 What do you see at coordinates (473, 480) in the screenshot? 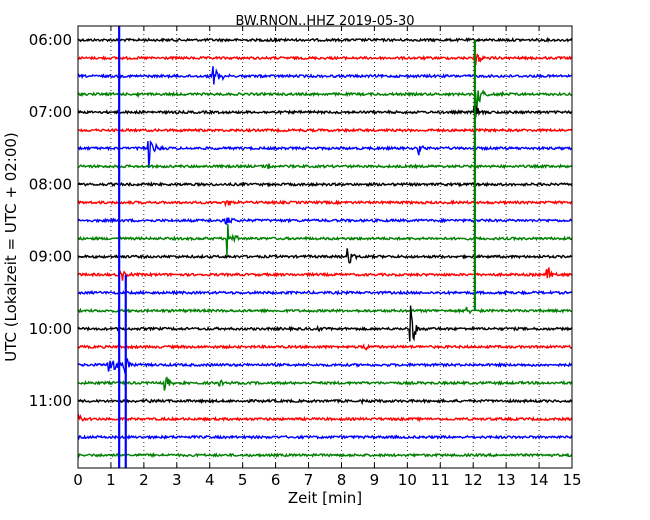
I see `x-tick-label: 12` at bounding box center [473, 480].